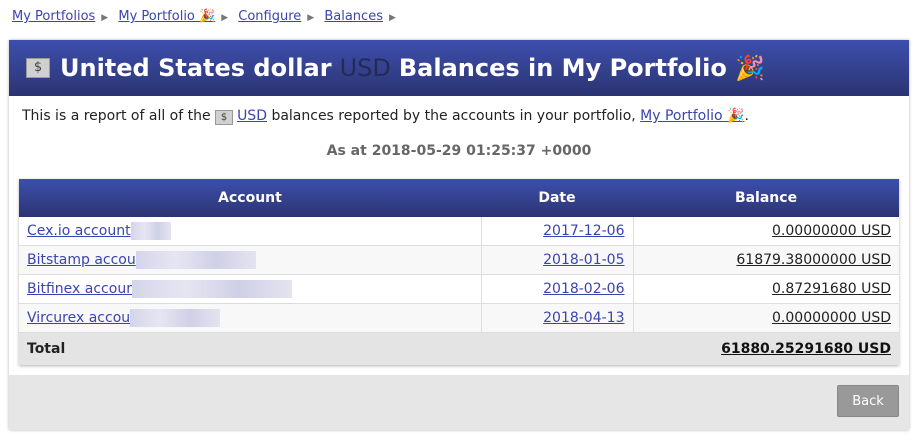  I want to click on currency-name: United States dollar, so click(196, 68).